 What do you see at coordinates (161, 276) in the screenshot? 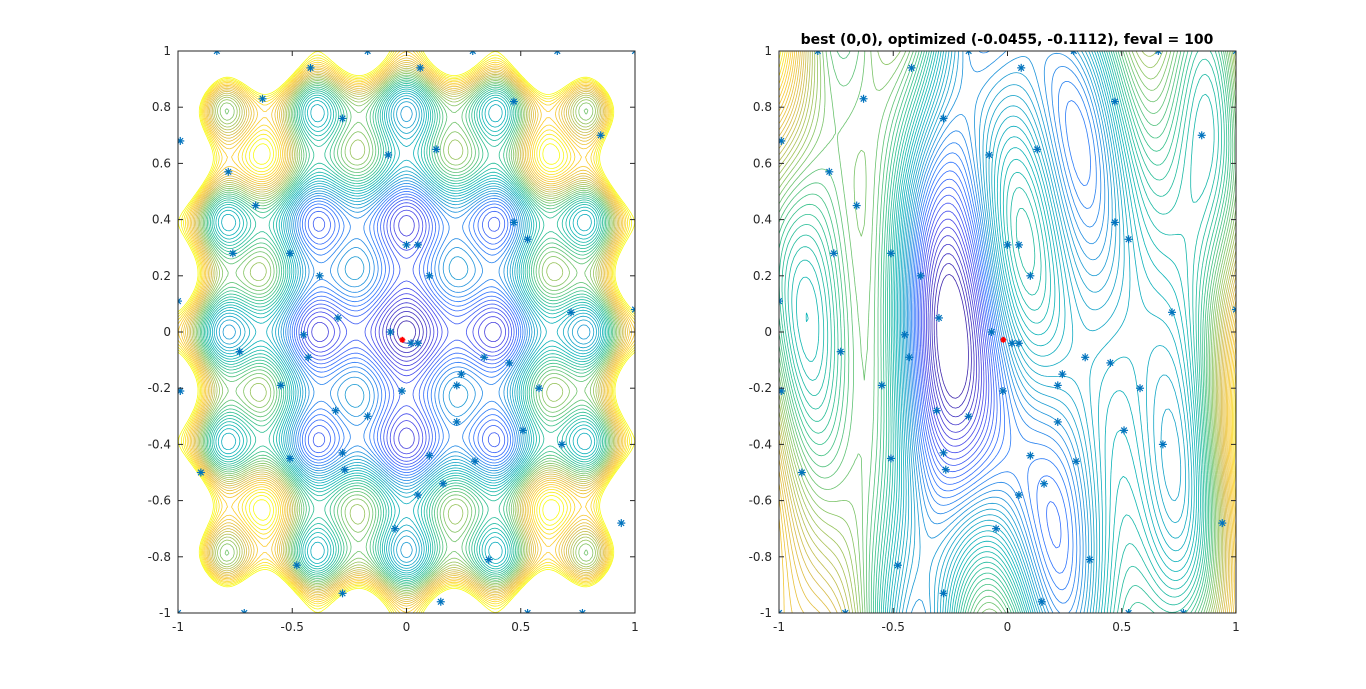
I see `y-tick-label: 0.2` at bounding box center [161, 276].